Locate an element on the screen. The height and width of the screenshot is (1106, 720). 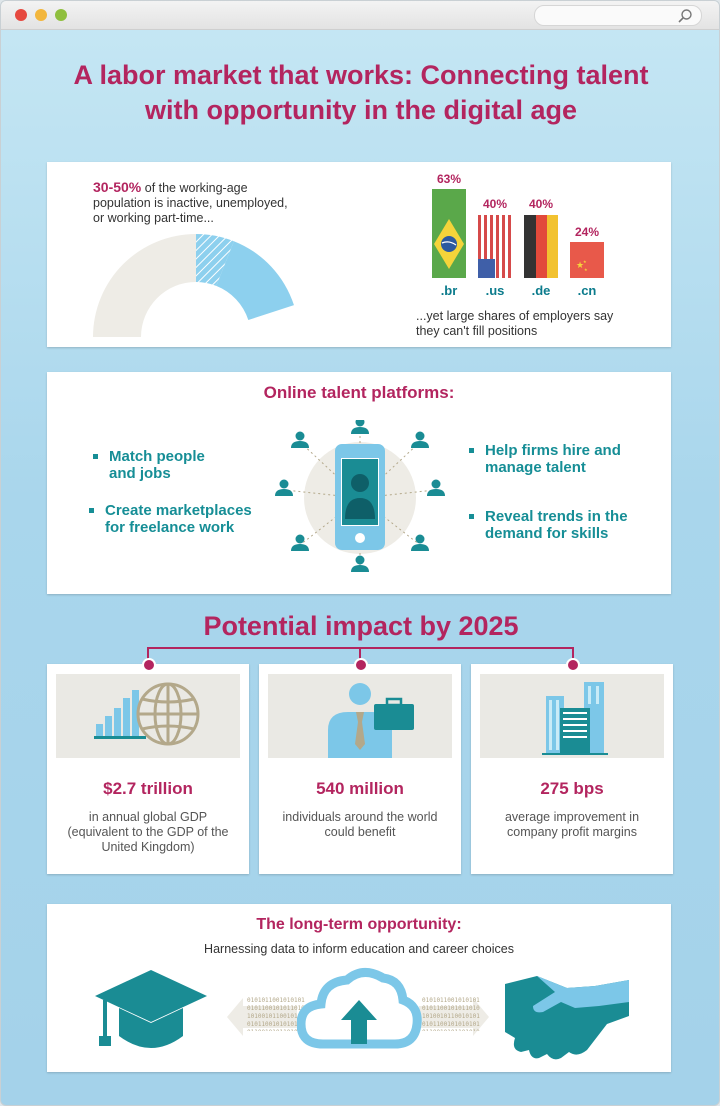
impact-title: Potential impact by 2025 is located at coordinates (361, 626).